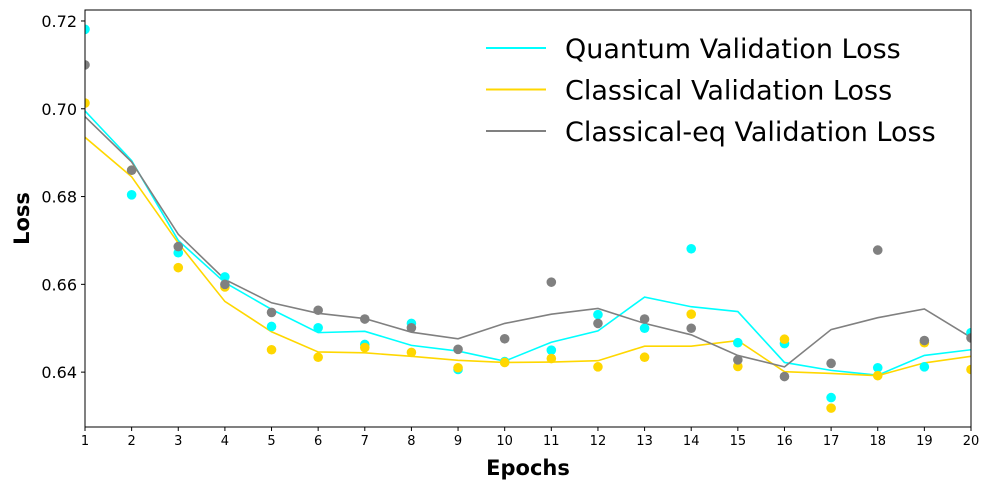  What do you see at coordinates (598, 441) in the screenshot?
I see `x-tick-label: 12` at bounding box center [598, 441].